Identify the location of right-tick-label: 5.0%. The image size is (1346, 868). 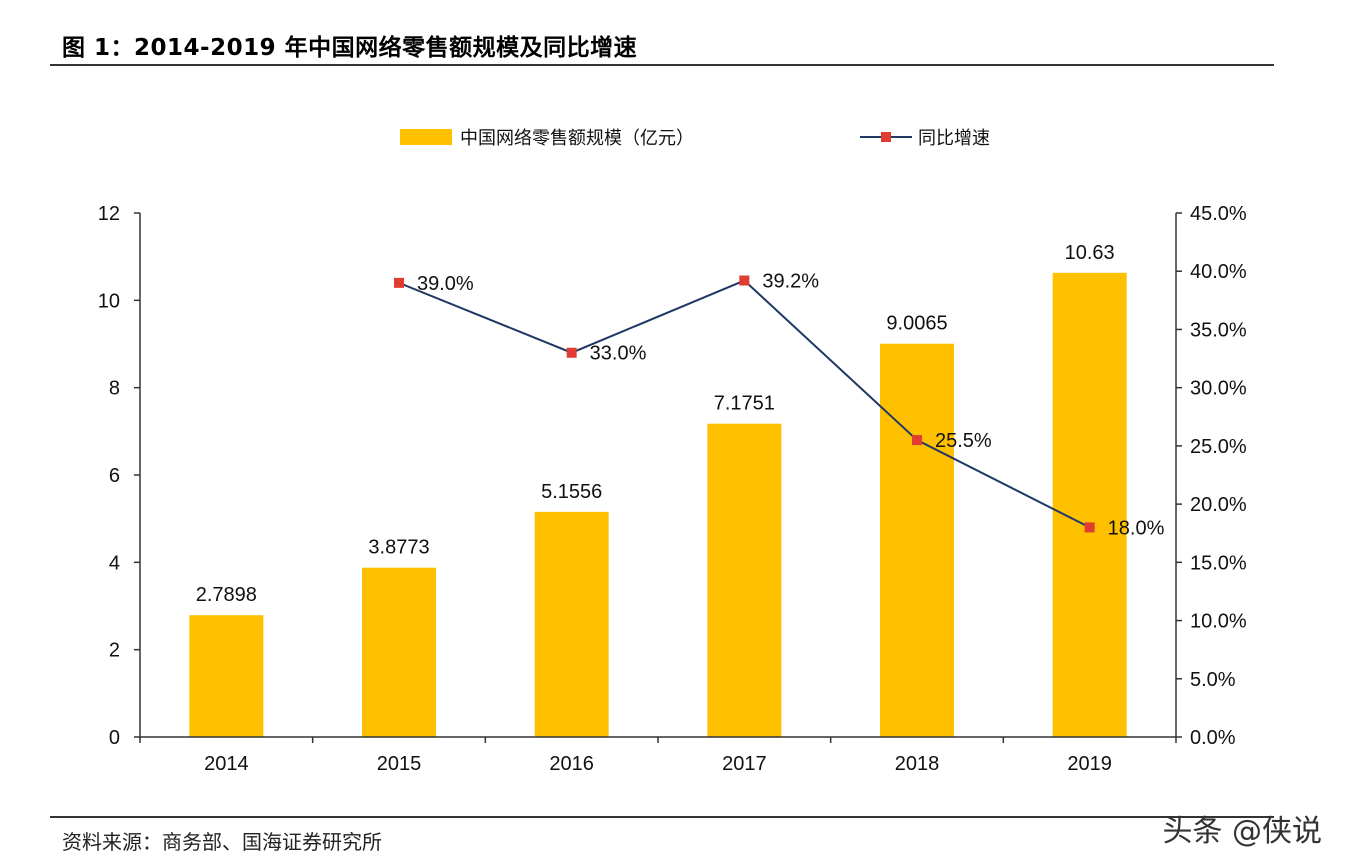
(1213, 680).